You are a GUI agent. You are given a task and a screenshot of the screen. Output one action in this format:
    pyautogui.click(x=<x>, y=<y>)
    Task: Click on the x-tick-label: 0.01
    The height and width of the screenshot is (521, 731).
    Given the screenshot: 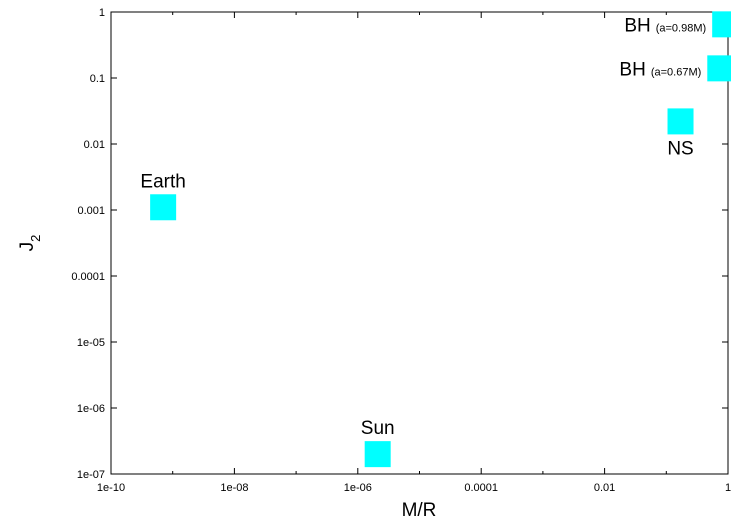 What is the action you would take?
    pyautogui.click(x=604, y=488)
    